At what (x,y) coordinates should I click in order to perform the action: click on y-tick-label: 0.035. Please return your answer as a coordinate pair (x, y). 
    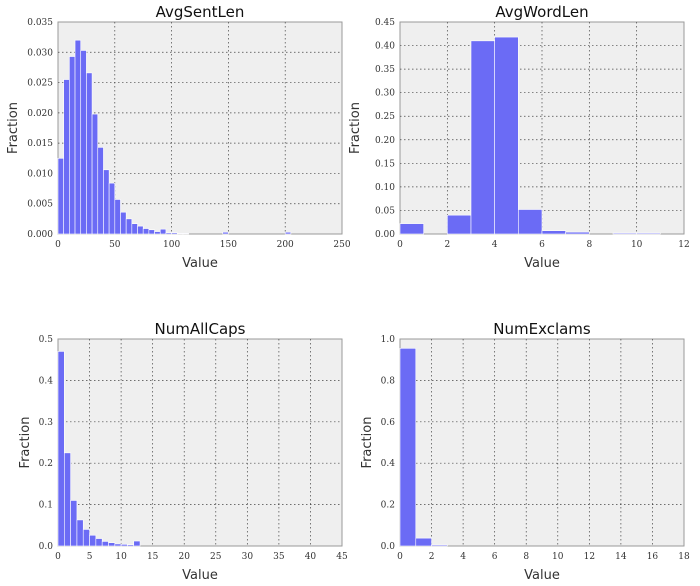
    Looking at the image, I should click on (40, 23).